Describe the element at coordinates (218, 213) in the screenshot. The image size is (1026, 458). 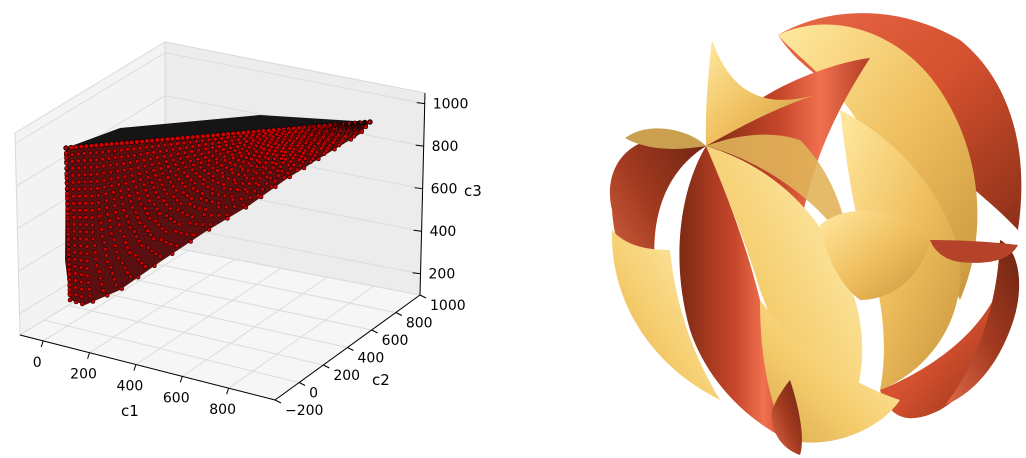
I see `data-points` at that location.